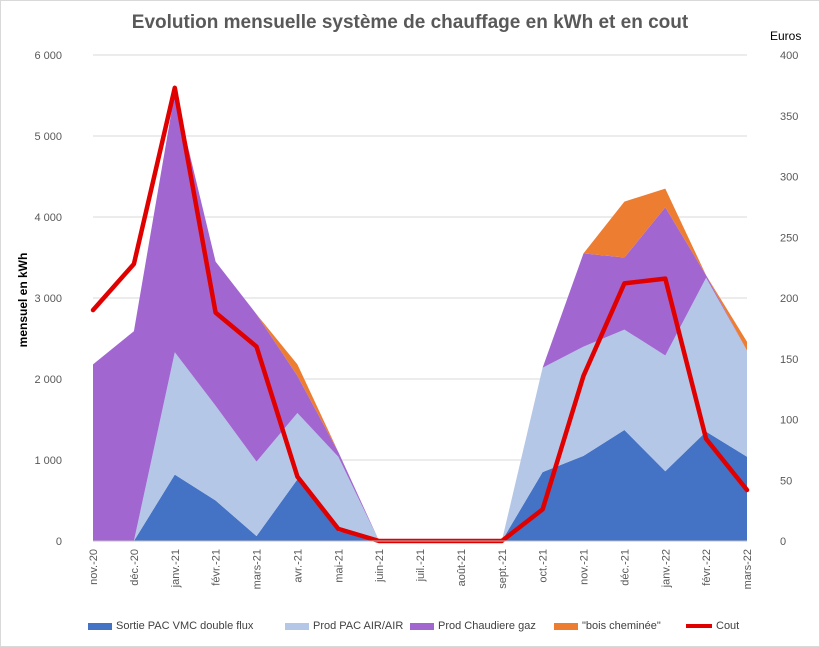 The height and width of the screenshot is (647, 820). Describe the element at coordinates (176, 568) in the screenshot. I see `x-tick-label: janv.-21` at that location.